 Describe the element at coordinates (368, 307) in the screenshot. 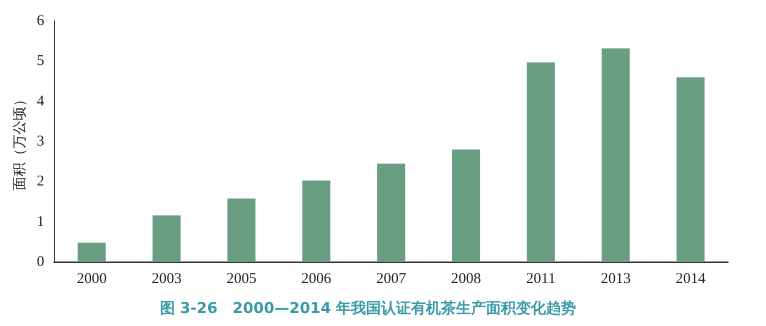

I see `text: 图 3-26 2000—2014 年我国认证有机茶生产面积变化趋势` at that location.